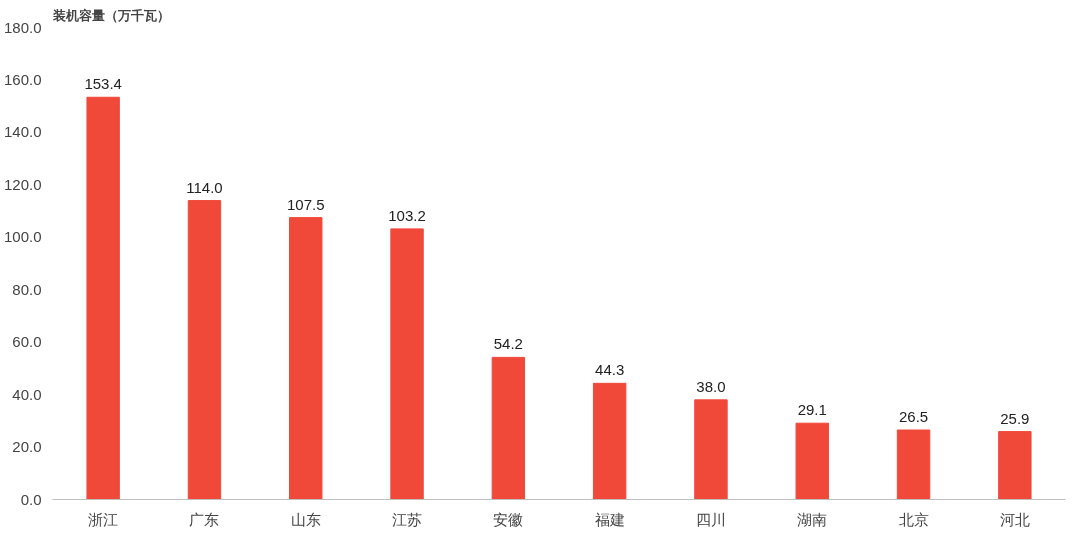  I want to click on y-tick-label: 180.0, so click(22, 27).